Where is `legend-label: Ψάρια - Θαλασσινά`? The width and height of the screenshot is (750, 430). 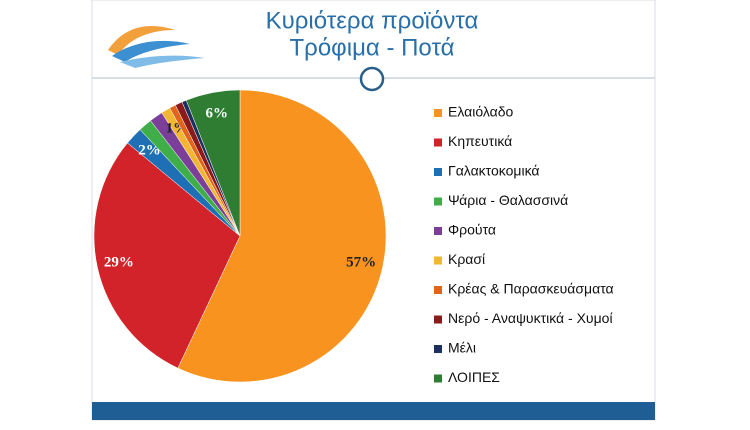 legend-label: Ψάρια - Θαλασσινά is located at coordinates (508, 200).